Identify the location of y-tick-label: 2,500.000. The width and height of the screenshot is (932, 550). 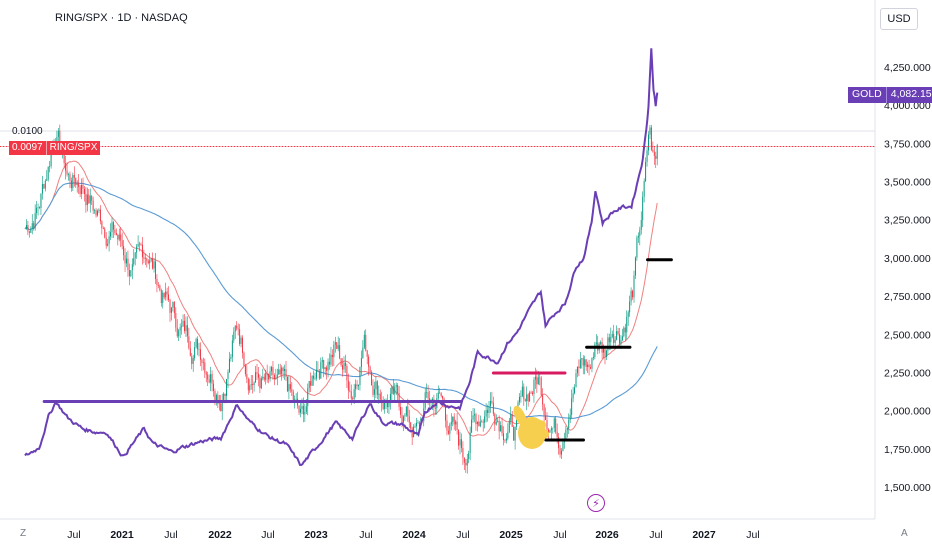
(907, 335).